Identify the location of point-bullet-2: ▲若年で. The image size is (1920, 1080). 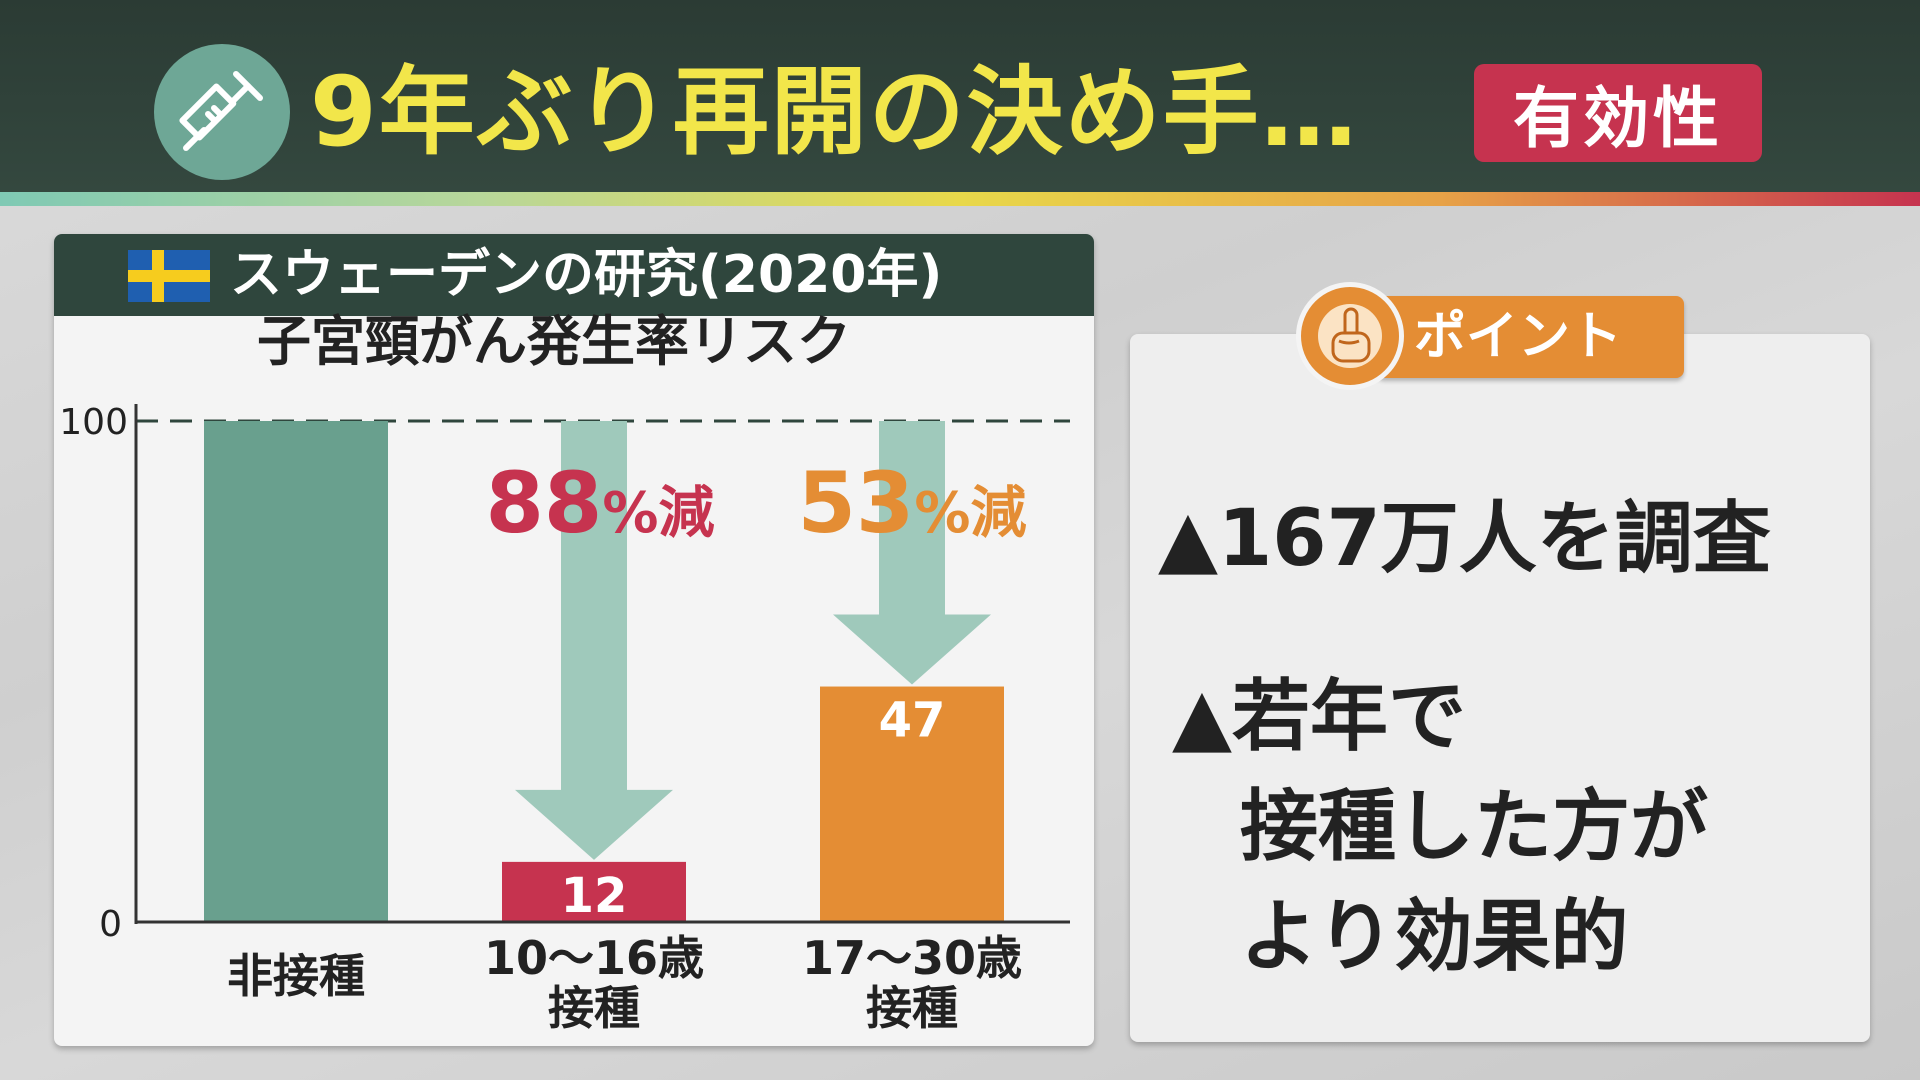
(1319, 717).